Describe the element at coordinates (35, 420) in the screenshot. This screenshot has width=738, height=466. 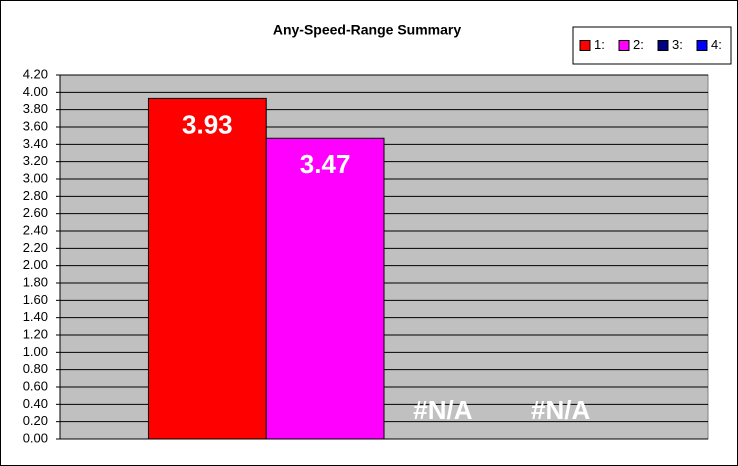
I see `y-tick-label: 0.20` at that location.